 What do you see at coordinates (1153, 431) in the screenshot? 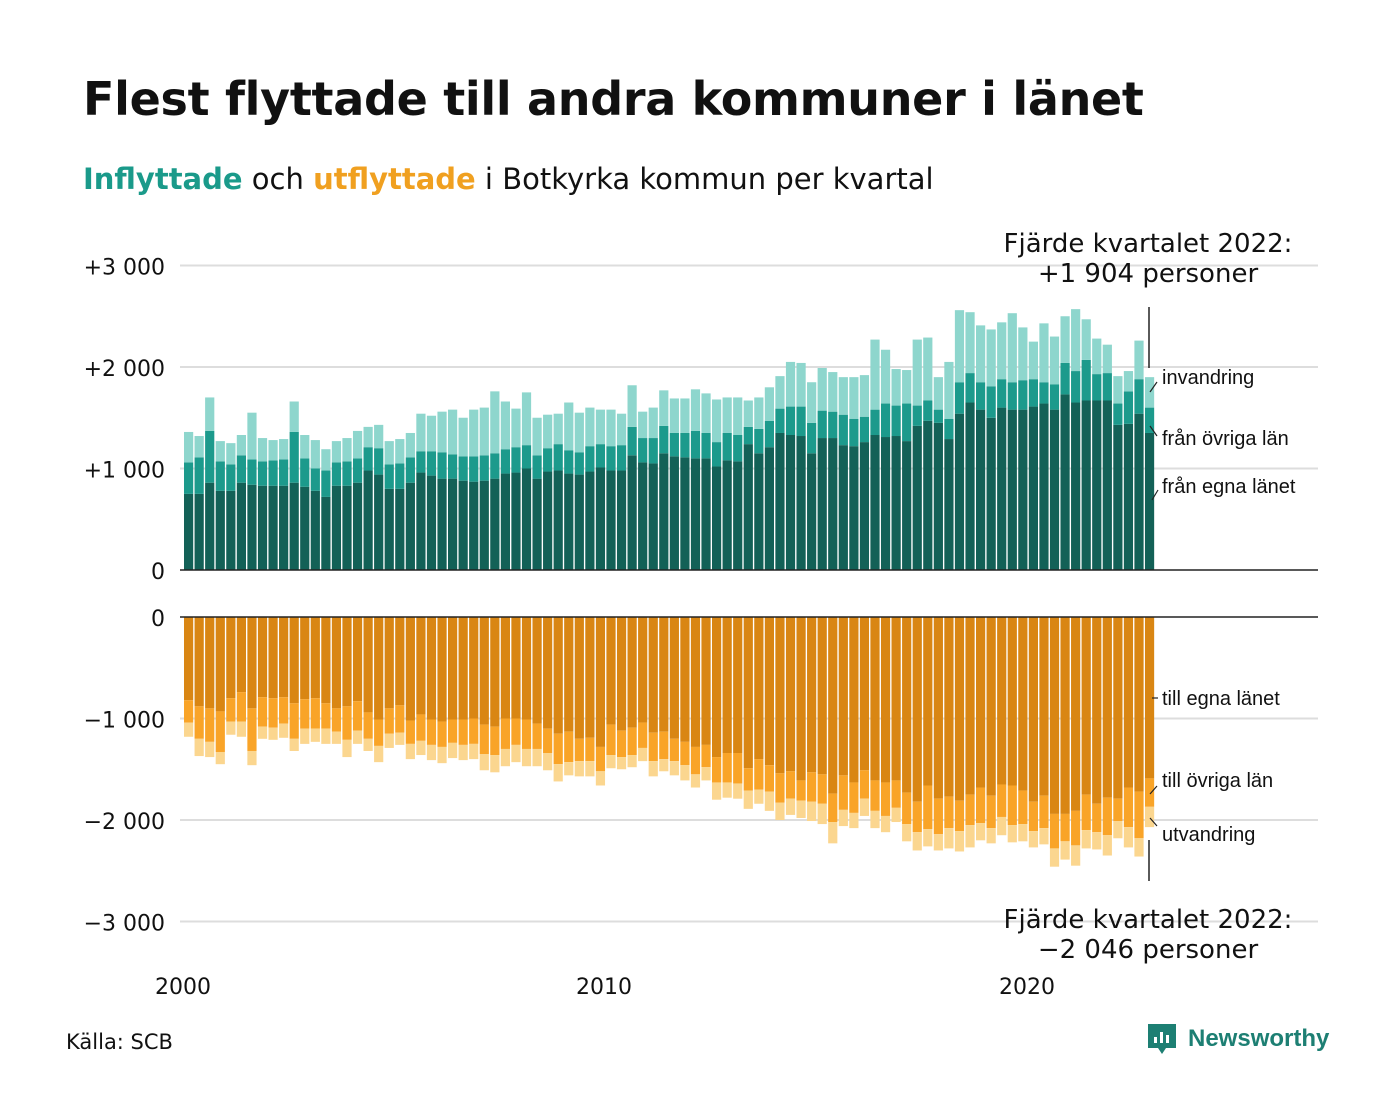
I see `series-label-leader` at bounding box center [1153, 431].